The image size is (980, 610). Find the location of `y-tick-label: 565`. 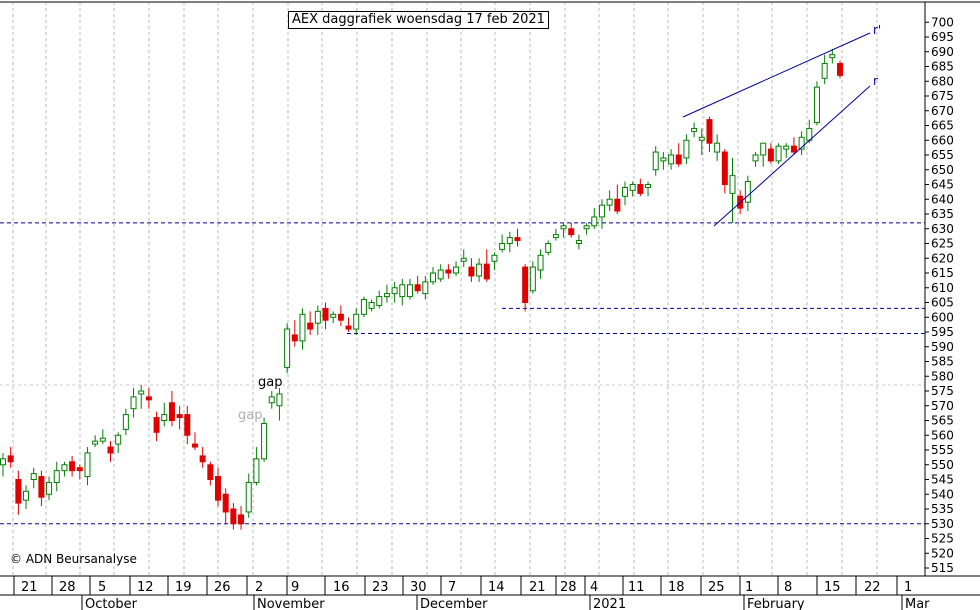

y-tick-label: 565 is located at coordinates (942, 421).